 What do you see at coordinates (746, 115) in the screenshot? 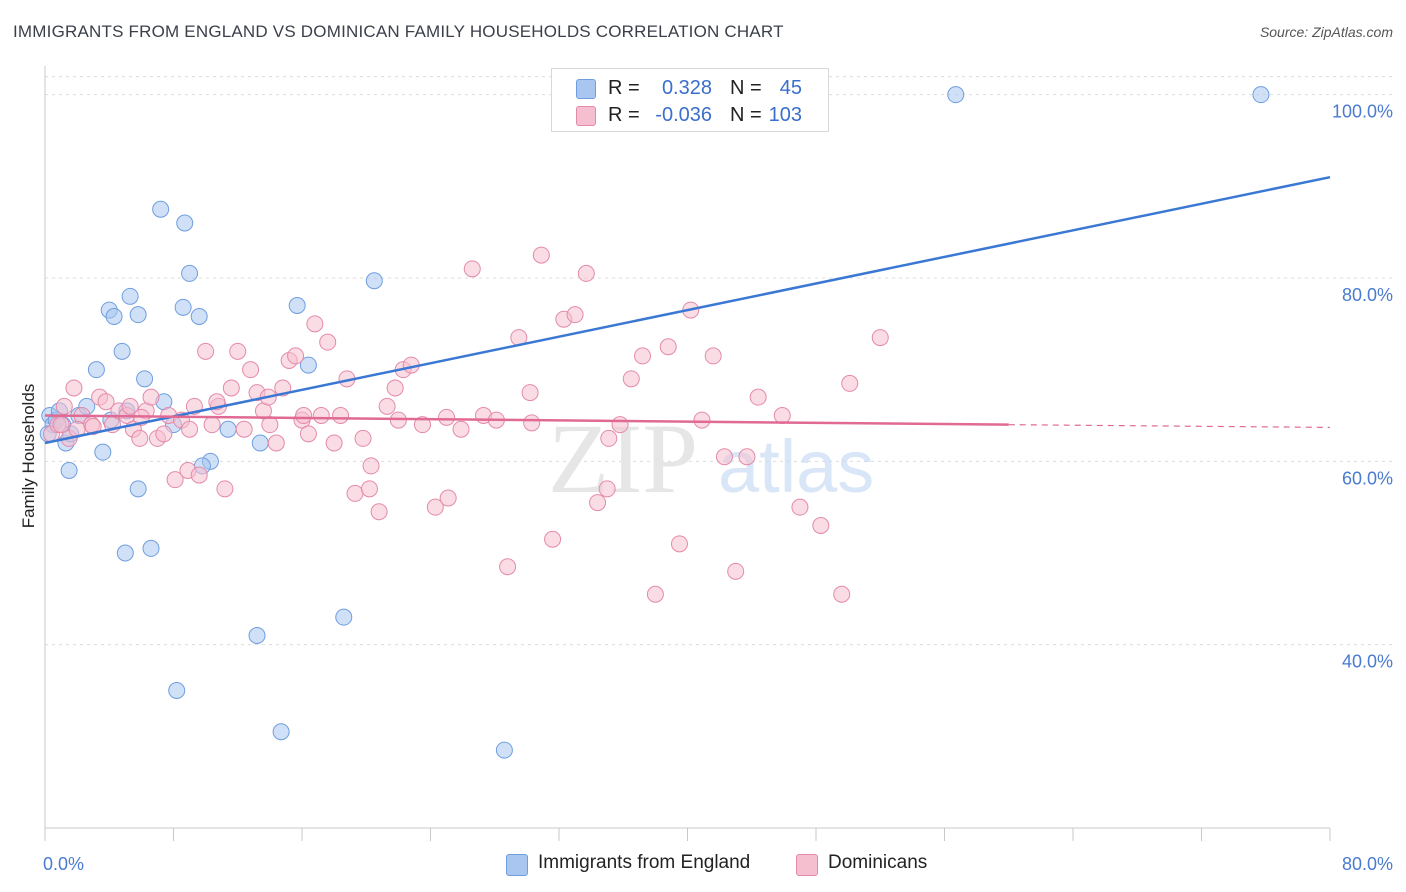
I see `legend-n-label: N =` at bounding box center [746, 115].